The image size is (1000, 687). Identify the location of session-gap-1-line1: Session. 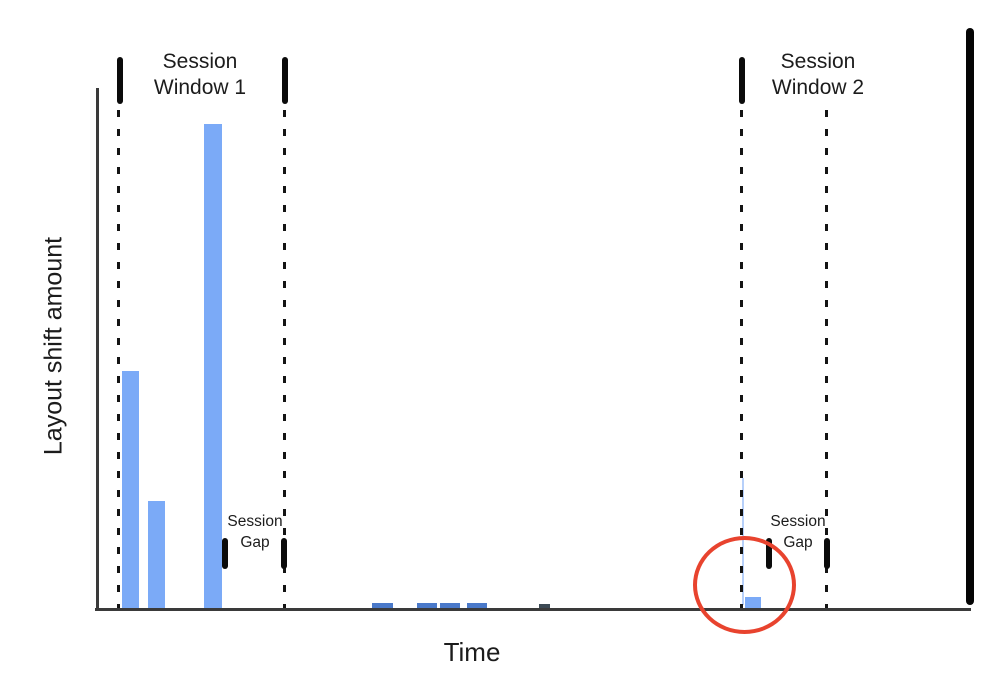
(255, 521).